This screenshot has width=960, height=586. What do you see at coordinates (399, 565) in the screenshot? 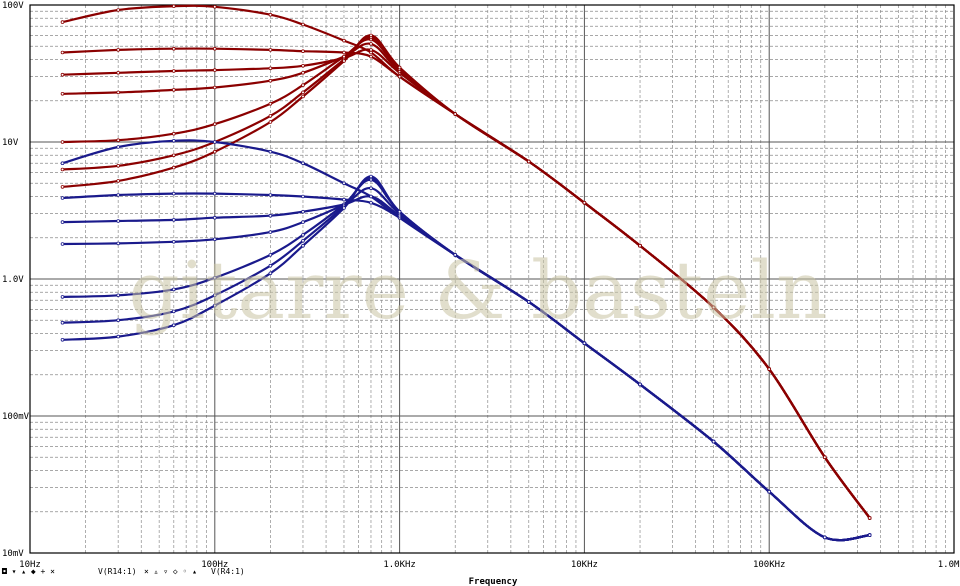
I see `x-tick-label: 1.0KHz` at bounding box center [399, 565].